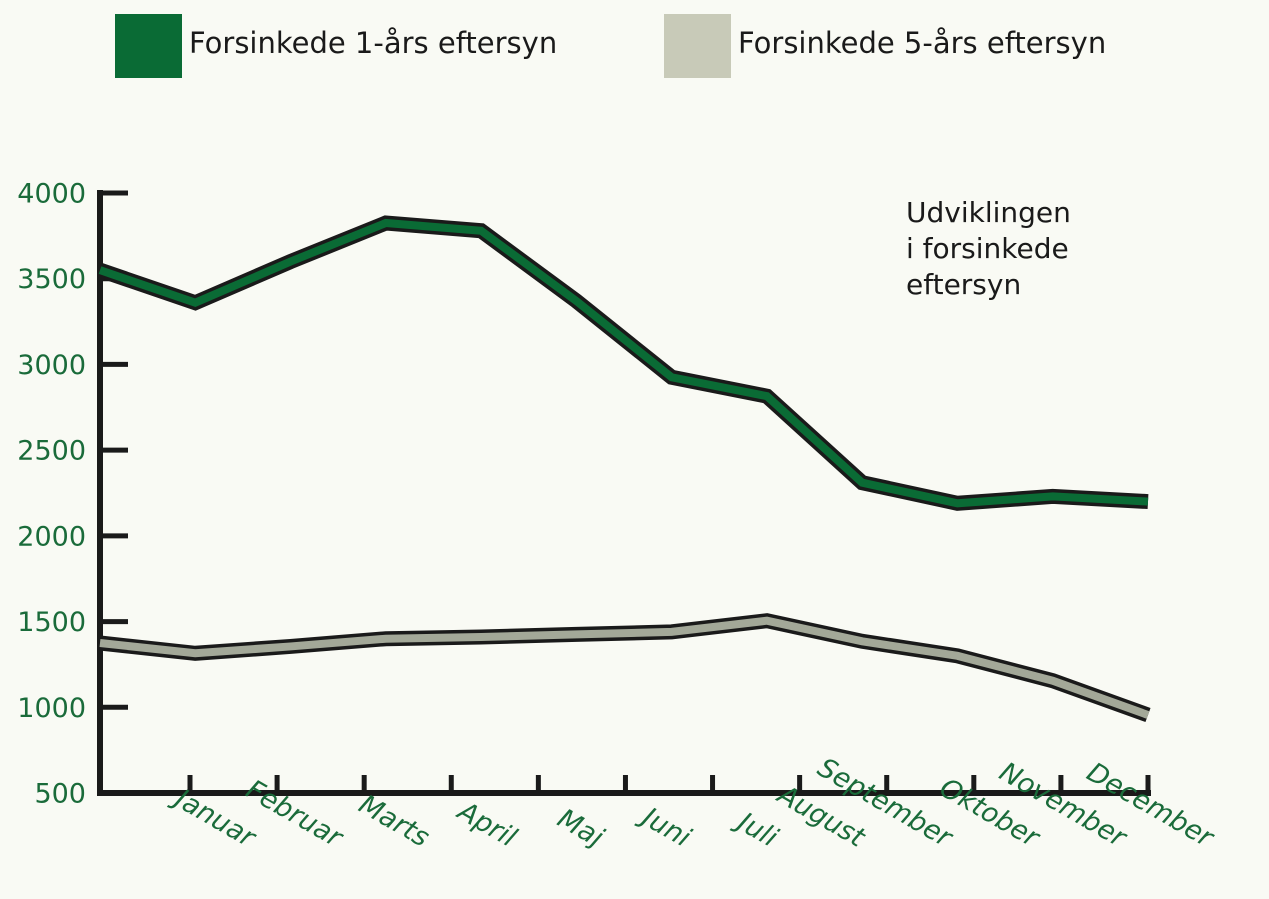 The image size is (1269, 899). What do you see at coordinates (963, 284) in the screenshot?
I see `annotation: eftersyn` at bounding box center [963, 284].